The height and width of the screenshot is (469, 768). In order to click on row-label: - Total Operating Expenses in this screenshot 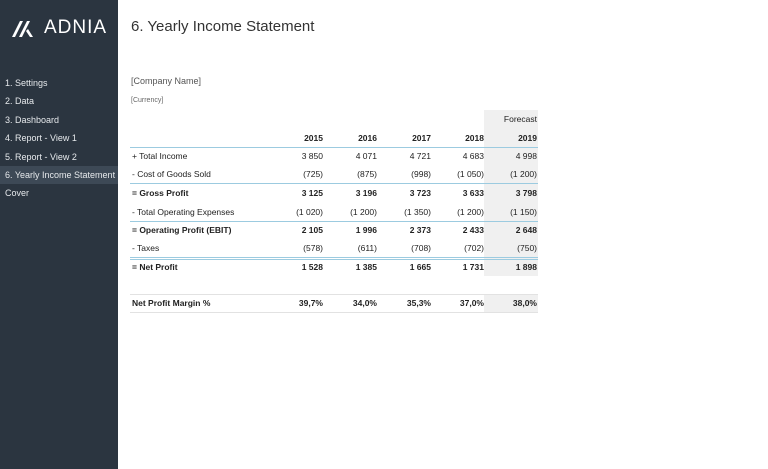, I will do `click(183, 212)`.